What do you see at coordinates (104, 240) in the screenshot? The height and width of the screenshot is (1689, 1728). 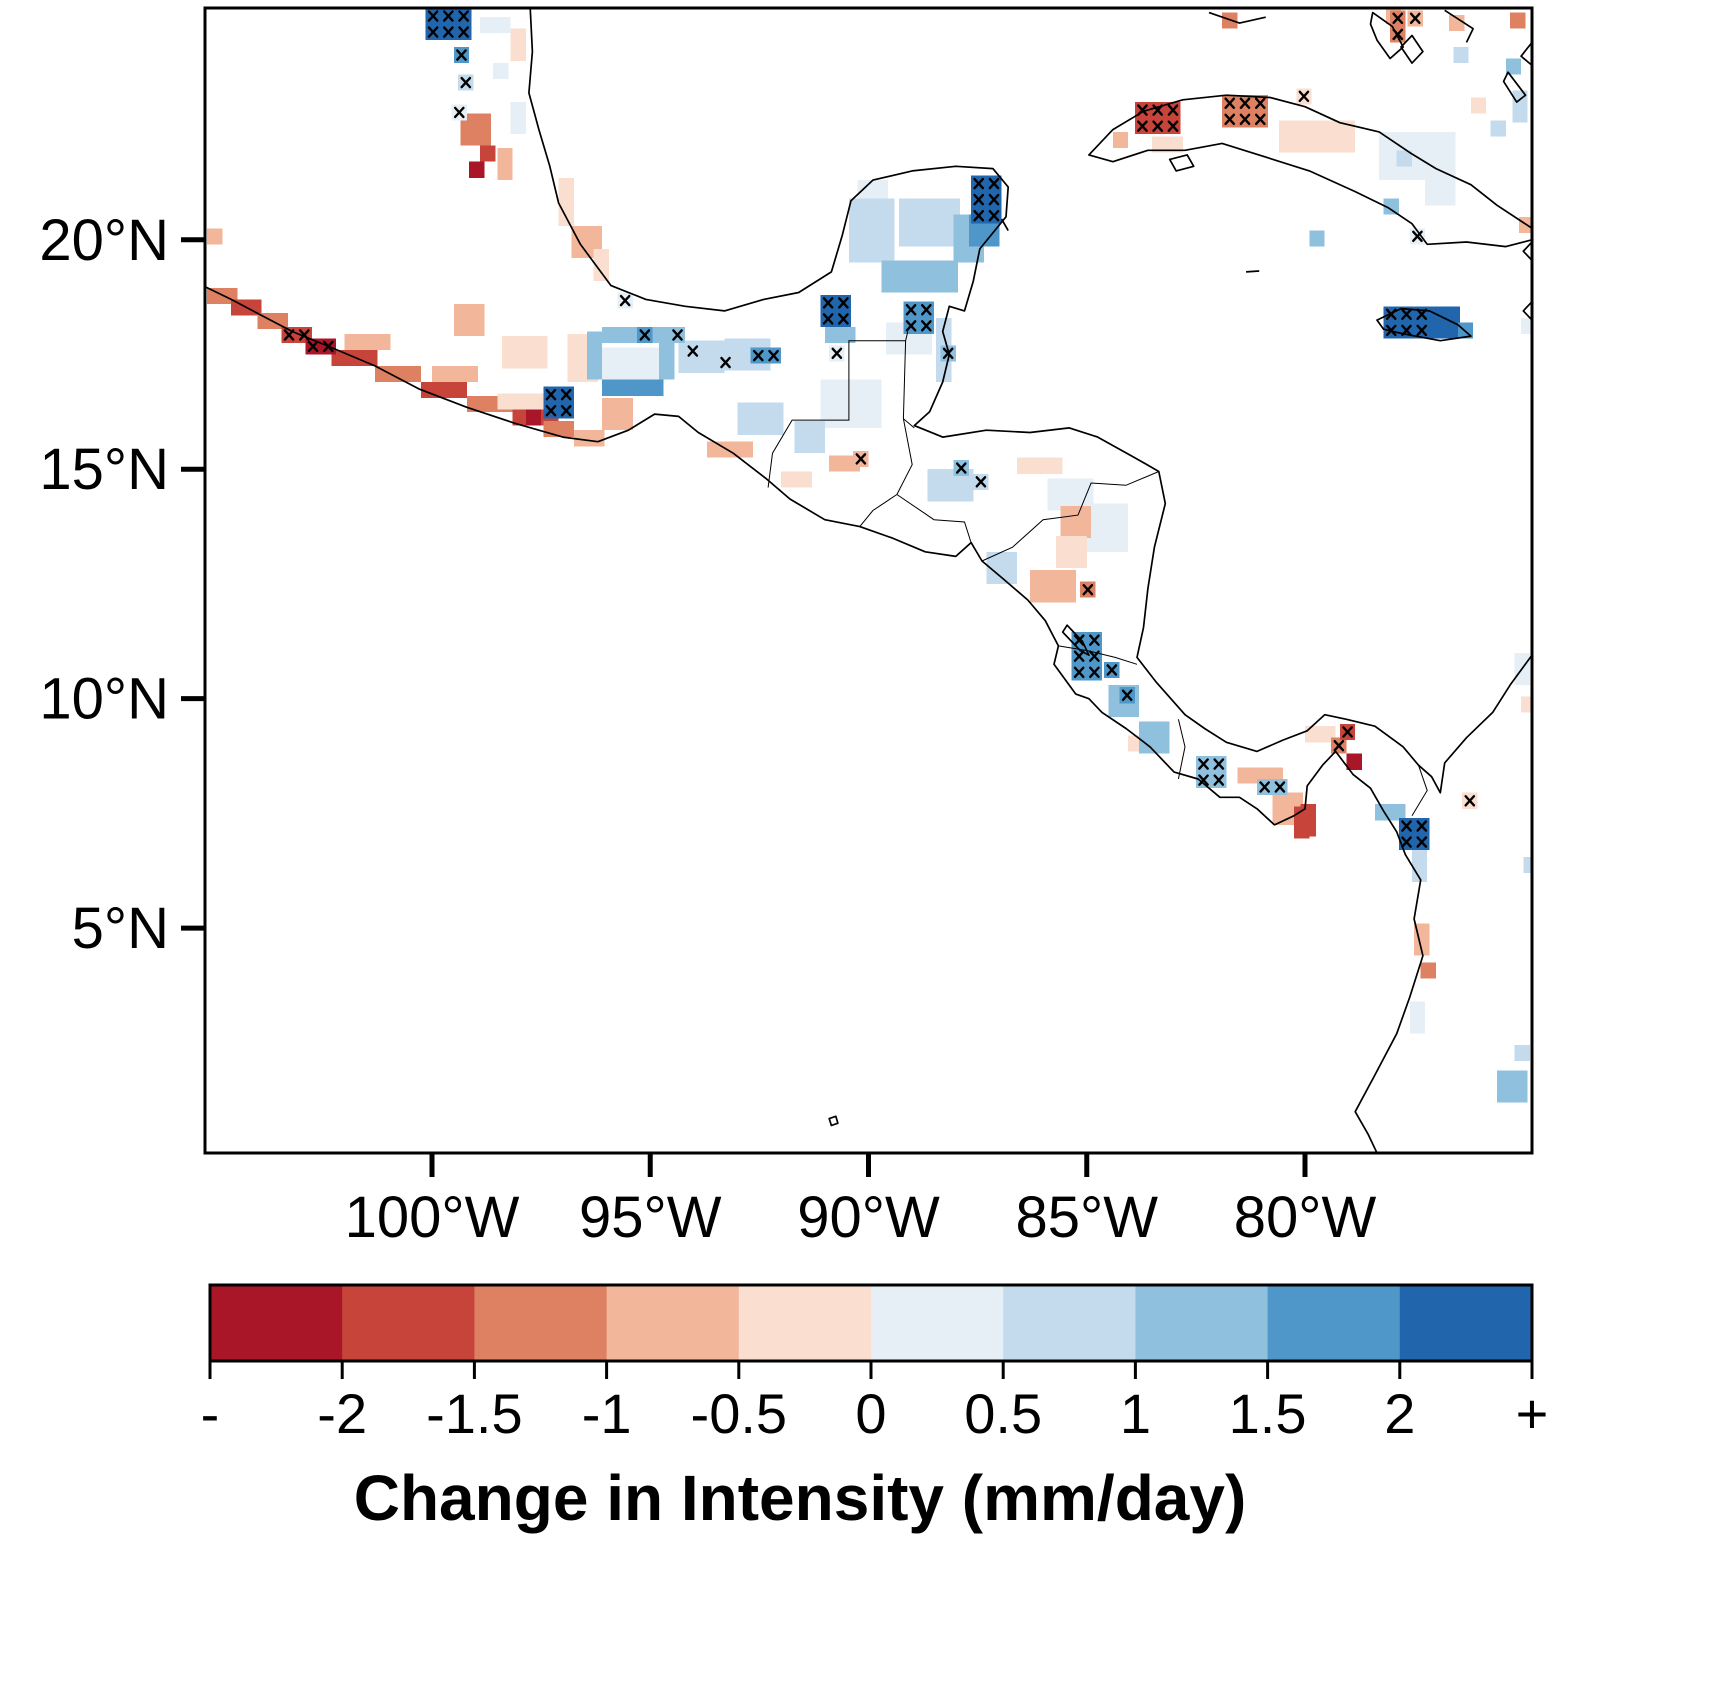 I see `y-tick-label: 20°N` at bounding box center [104, 240].